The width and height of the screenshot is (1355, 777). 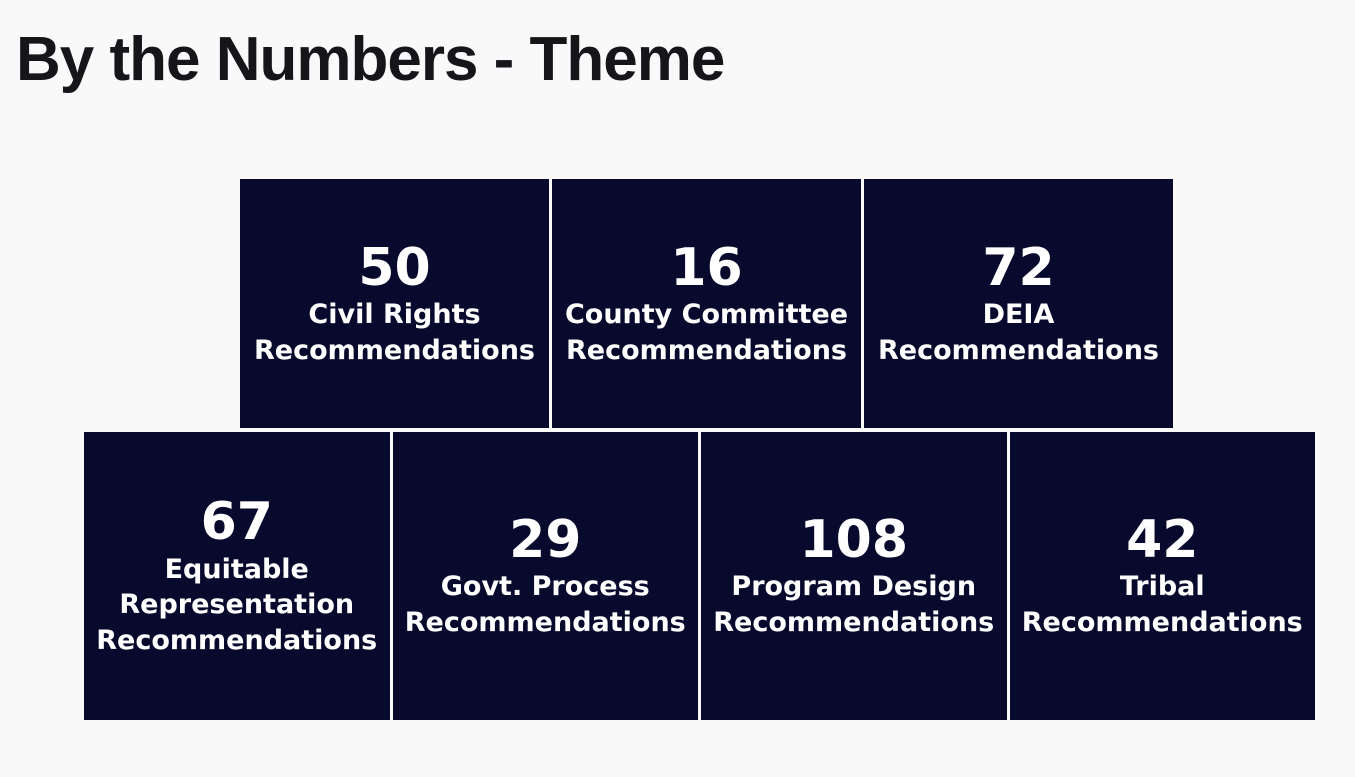 I want to click on stat-label-govt-process: Govt. Process Recommendations, so click(x=545, y=605).